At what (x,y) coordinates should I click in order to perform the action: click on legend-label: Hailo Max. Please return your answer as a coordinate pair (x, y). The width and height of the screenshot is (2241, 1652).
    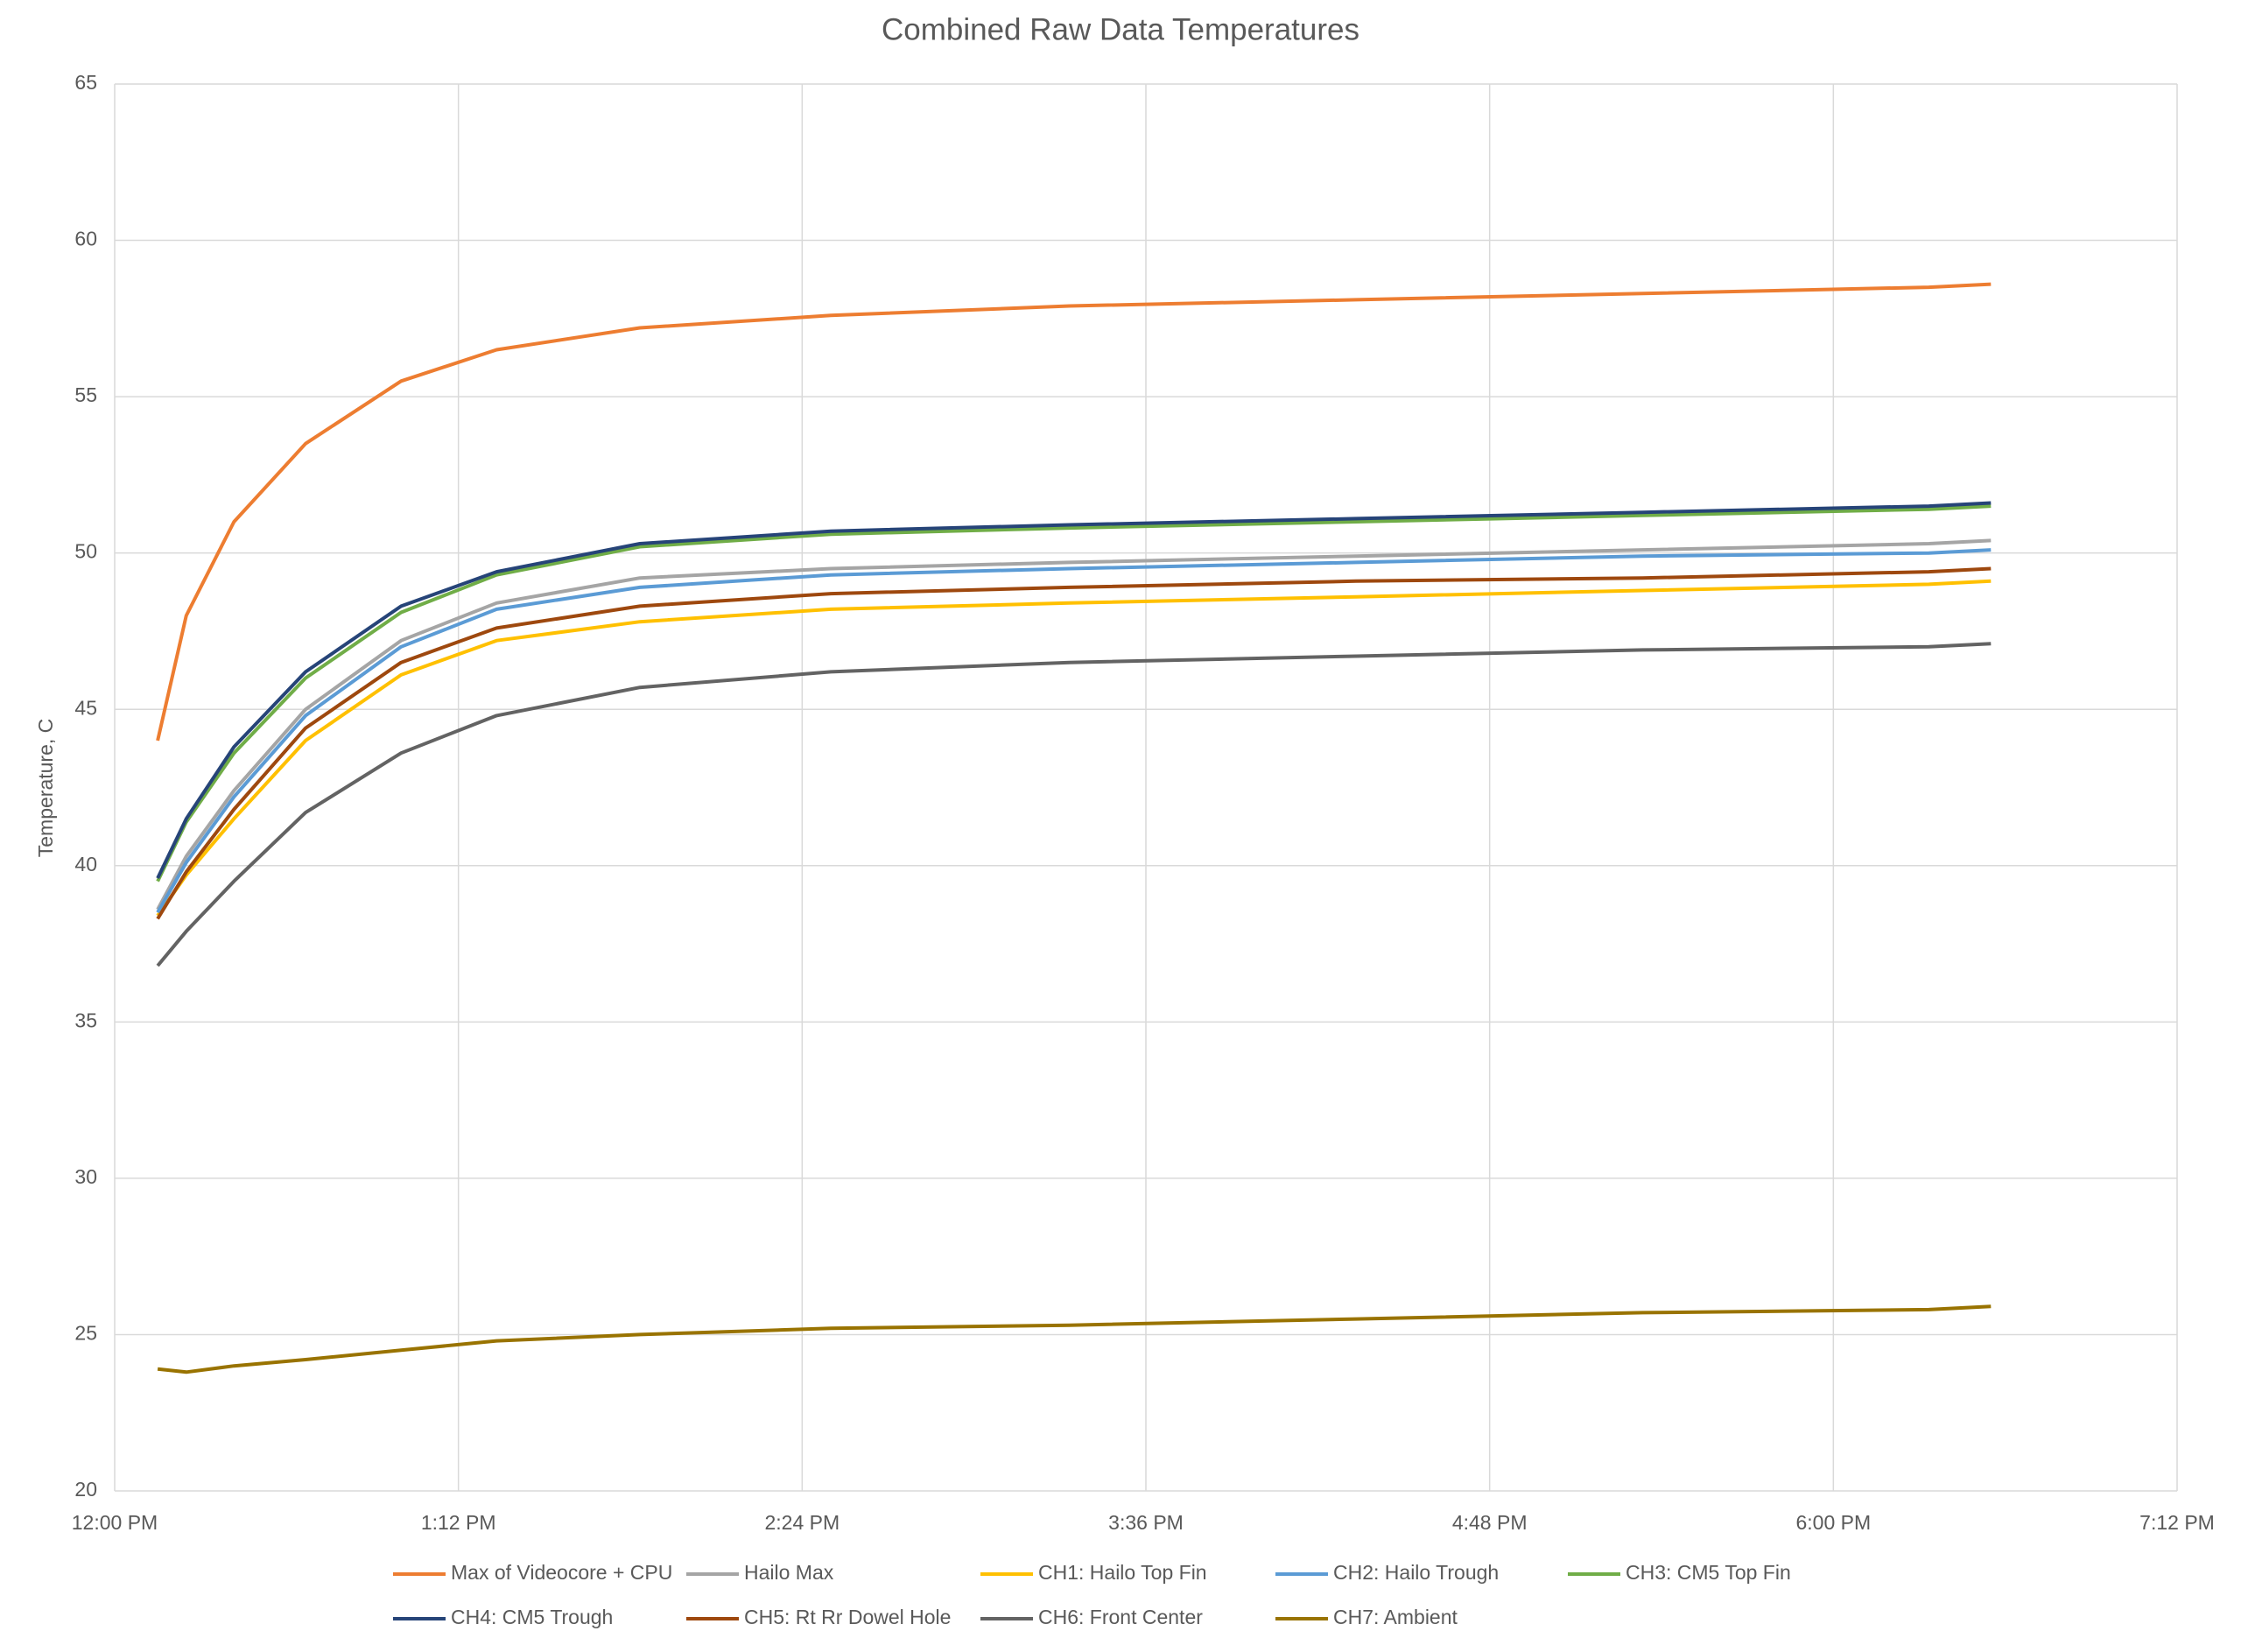
    Looking at the image, I should click on (789, 1572).